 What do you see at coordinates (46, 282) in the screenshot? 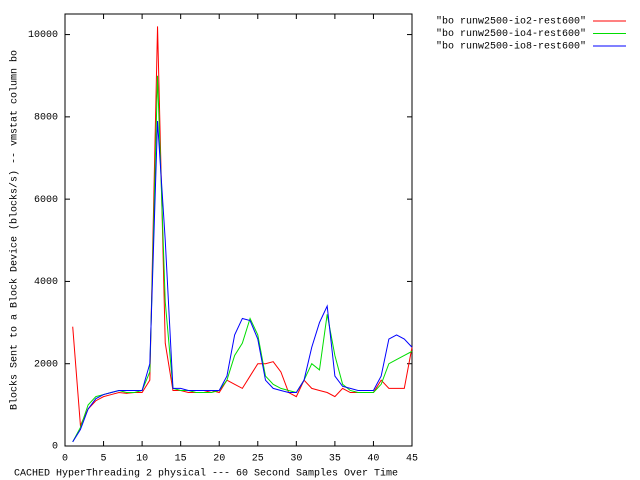
I see `y-tick-label: 4000` at bounding box center [46, 282].